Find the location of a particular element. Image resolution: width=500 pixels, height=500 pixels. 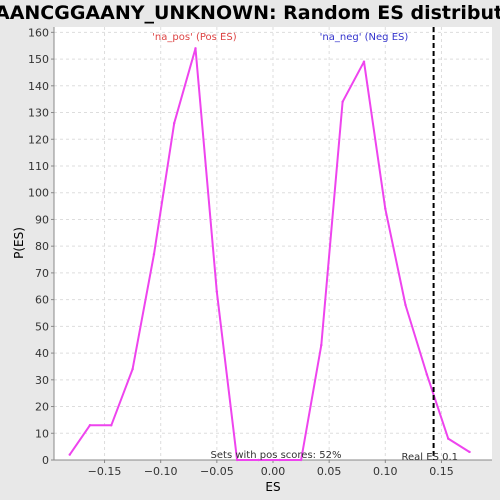

y-tick-label: 90 is located at coordinates (42, 219).